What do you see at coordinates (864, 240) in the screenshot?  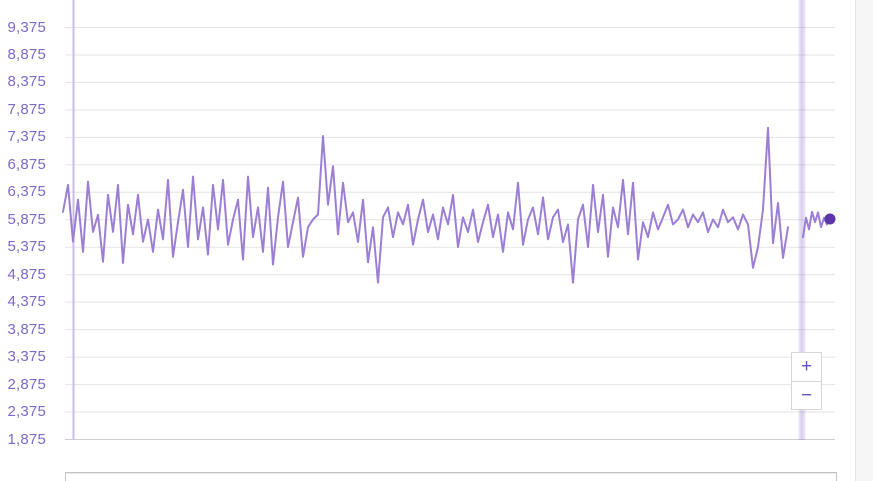 I see `page-gutter` at bounding box center [864, 240].